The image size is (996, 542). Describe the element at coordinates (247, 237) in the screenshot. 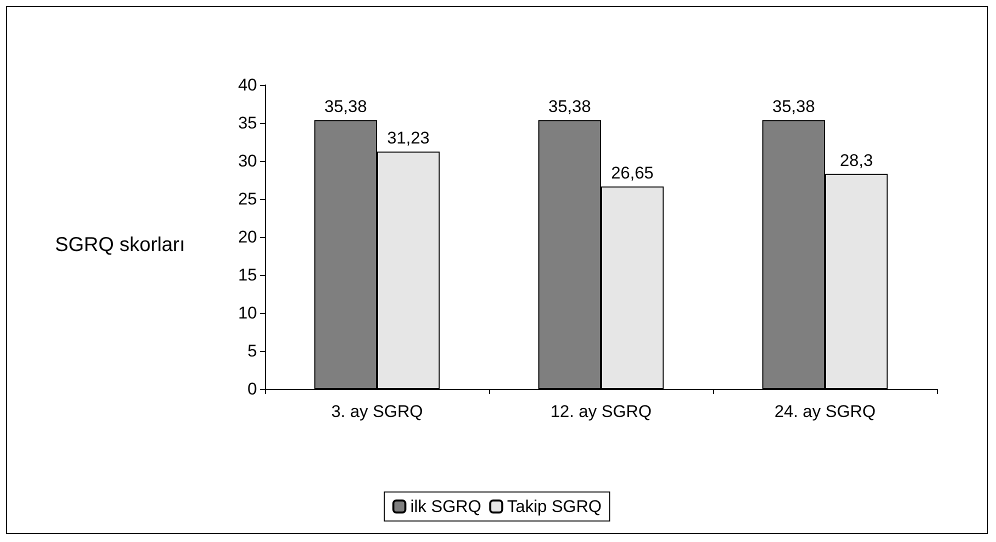

I see `y-tick-label: 20` at that location.